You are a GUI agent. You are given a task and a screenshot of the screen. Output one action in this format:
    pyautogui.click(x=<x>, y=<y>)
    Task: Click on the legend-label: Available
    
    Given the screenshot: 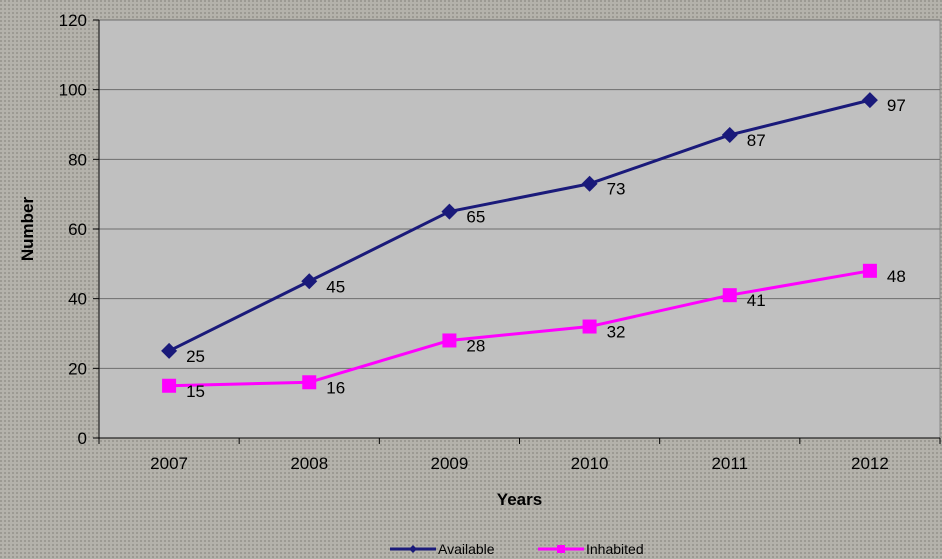 What is the action you would take?
    pyautogui.click(x=466, y=549)
    